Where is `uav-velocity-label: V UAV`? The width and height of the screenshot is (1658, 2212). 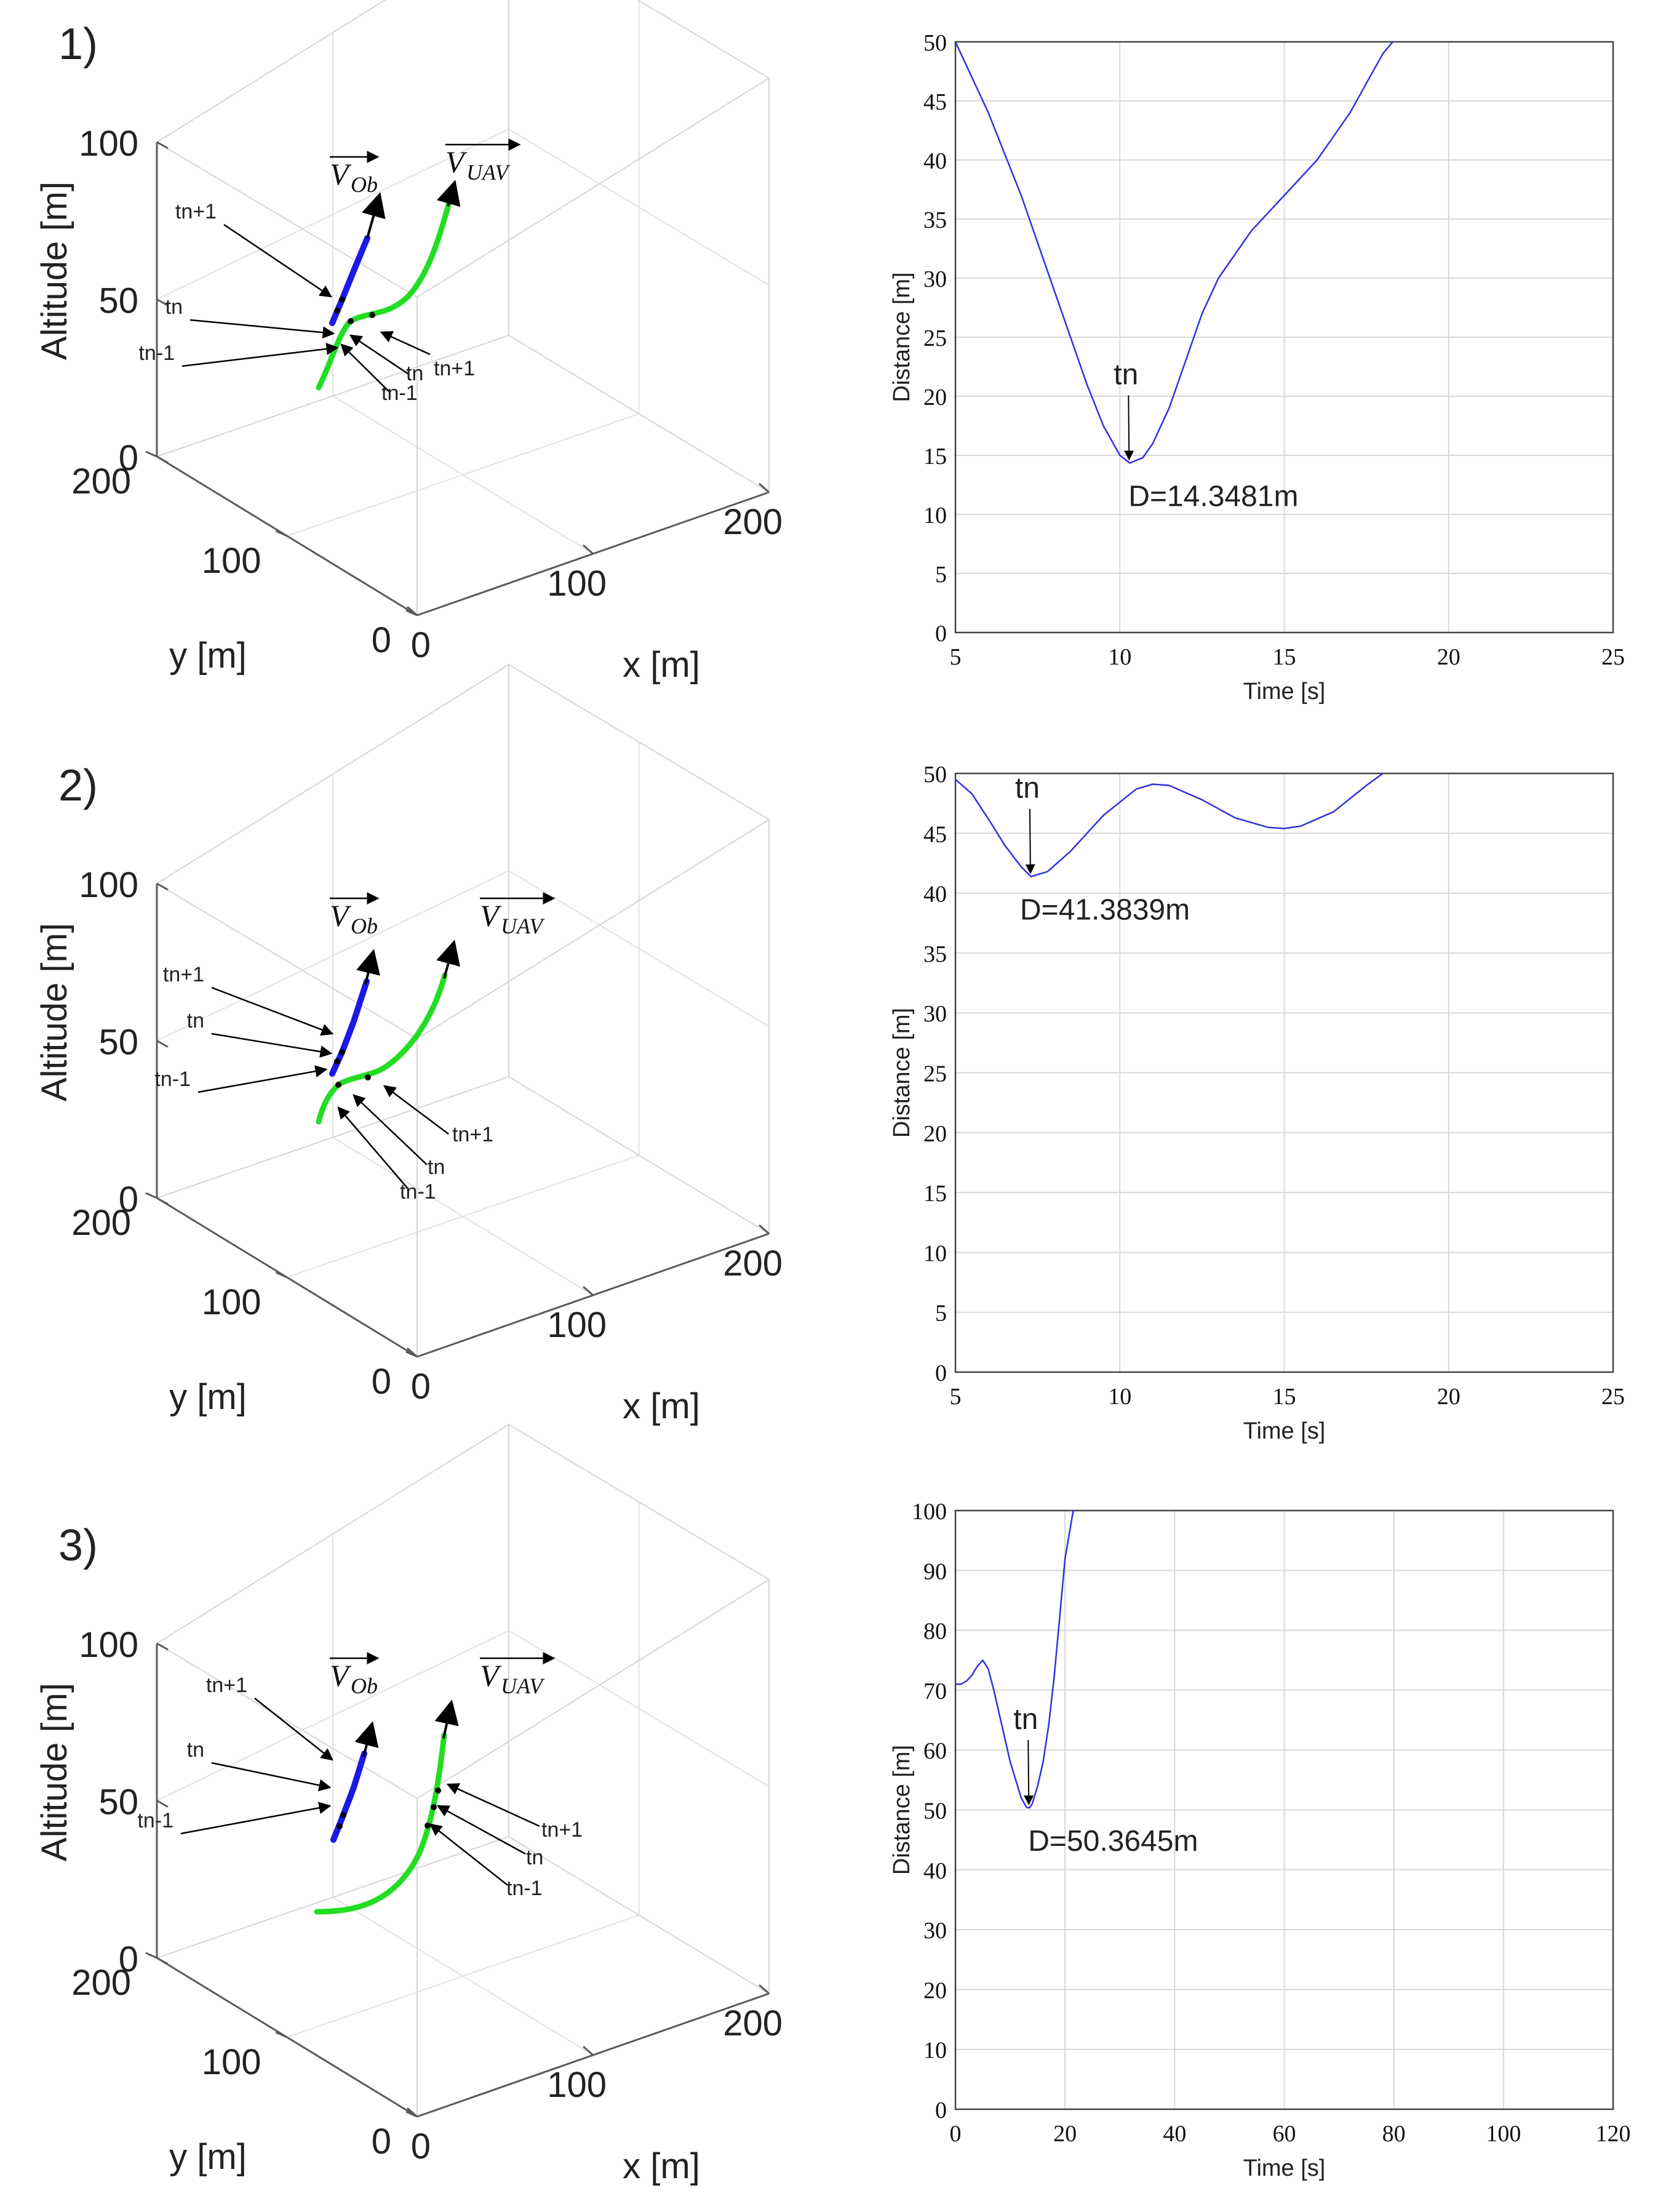 uav-velocity-label: V UAV is located at coordinates (483, 161).